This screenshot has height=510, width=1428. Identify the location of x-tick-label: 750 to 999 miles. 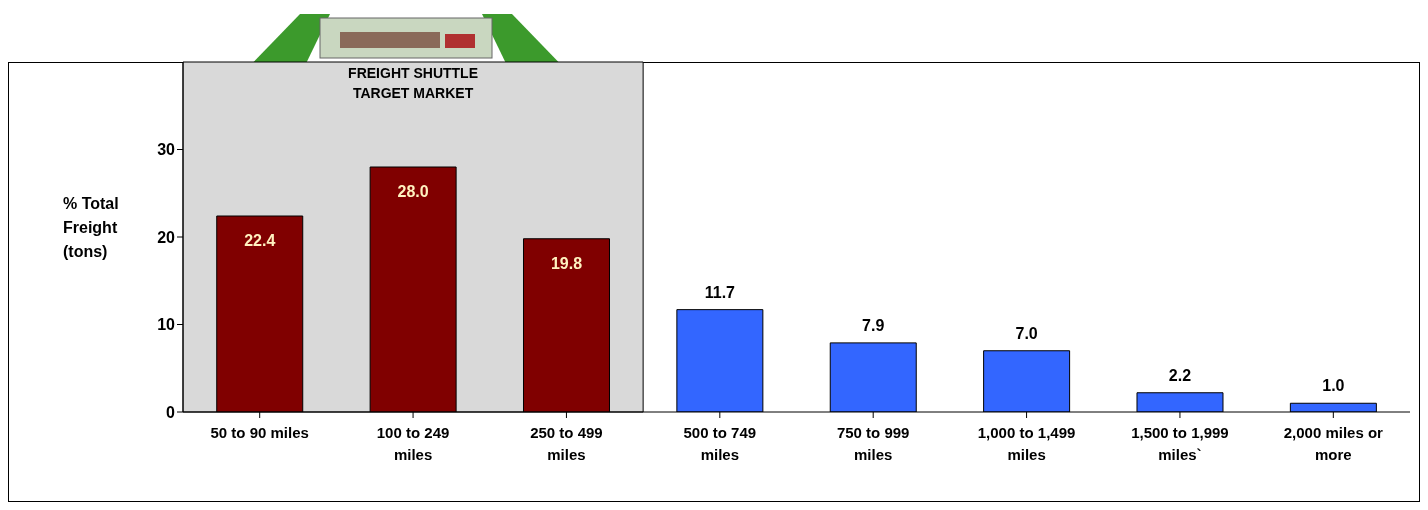
(873, 443).